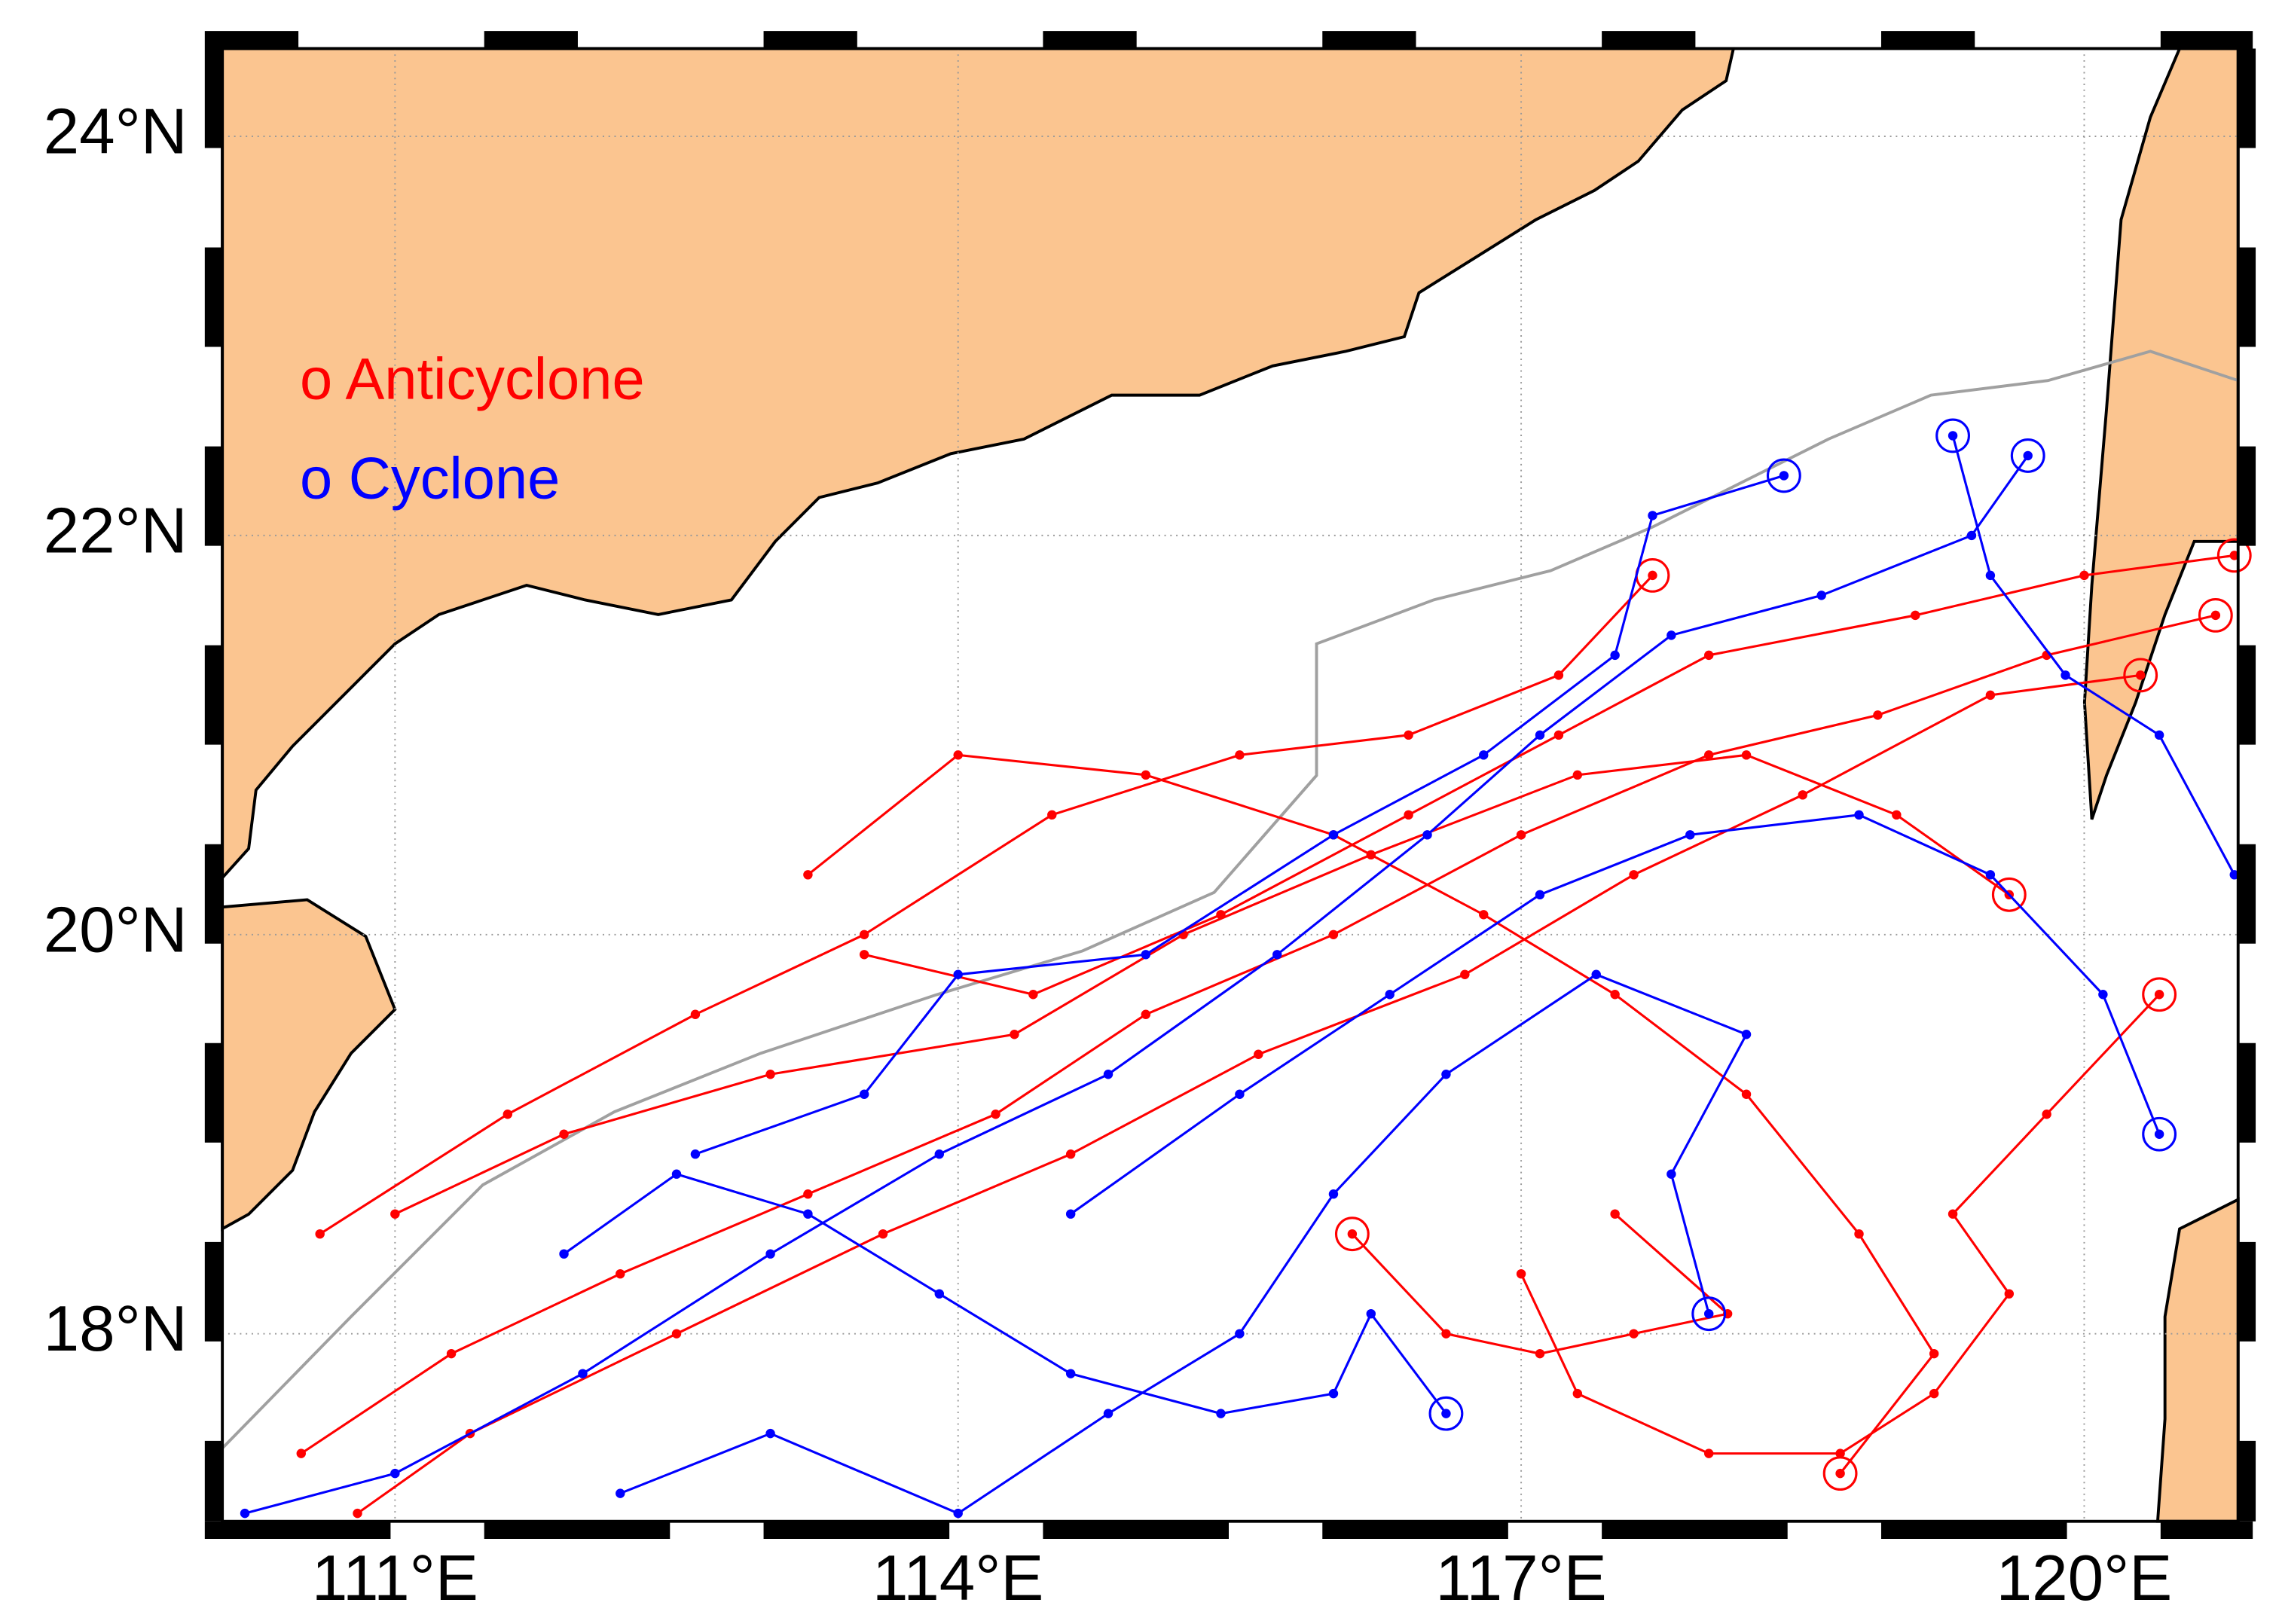 The image size is (2282, 1624). I want to click on x-tick-label: 114°E, so click(957, 1579).